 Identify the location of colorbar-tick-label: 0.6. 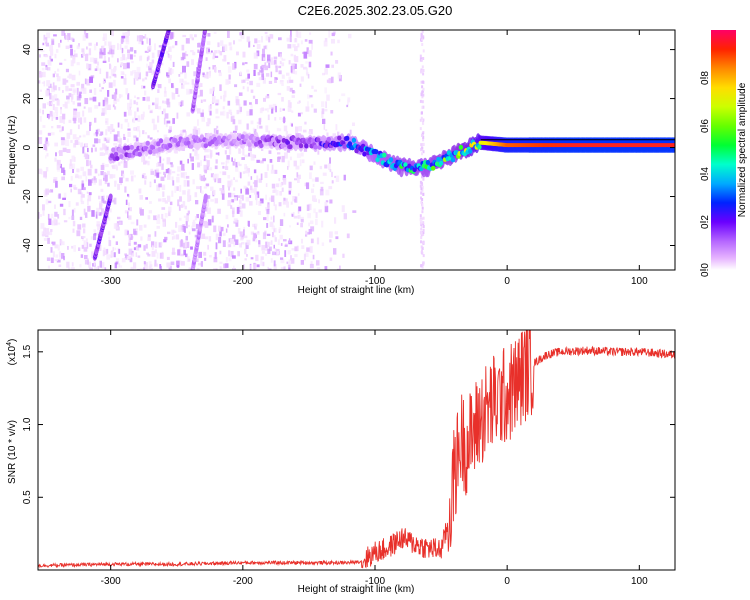
(705, 126).